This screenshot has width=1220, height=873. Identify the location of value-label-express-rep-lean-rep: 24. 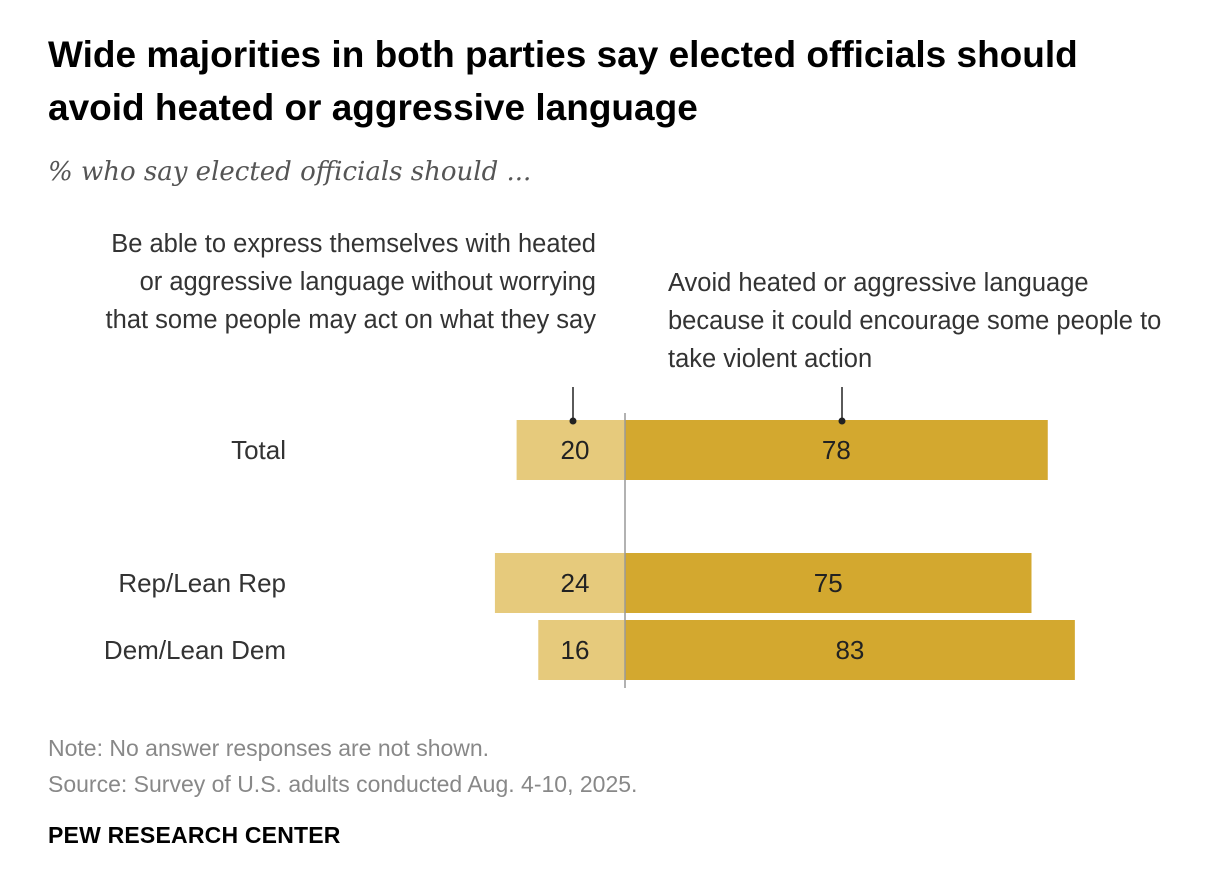
(575, 583).